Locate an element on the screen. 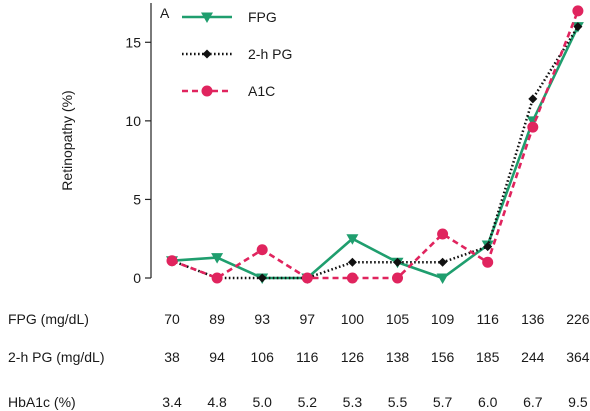  table-cell: 226 is located at coordinates (578, 319).